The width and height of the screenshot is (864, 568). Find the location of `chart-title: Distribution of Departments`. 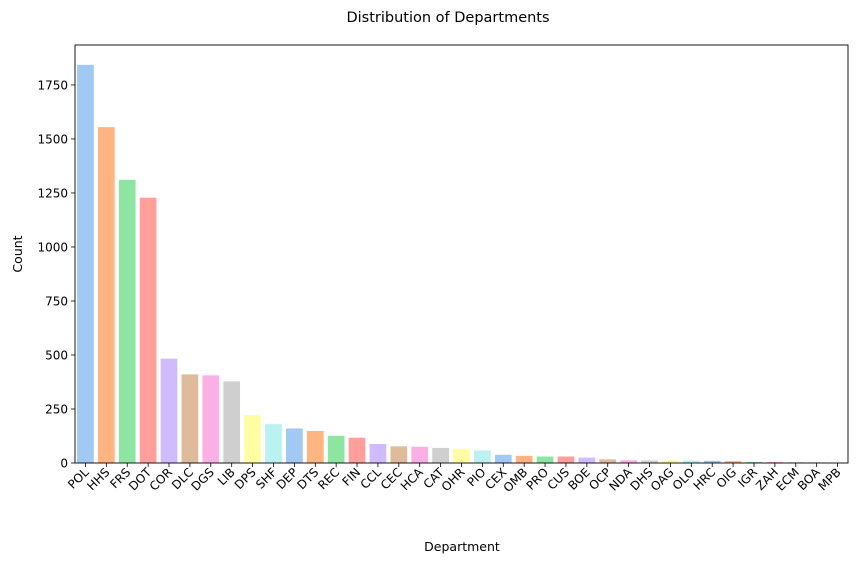

chart-title: Distribution of Departments is located at coordinates (447, 18).